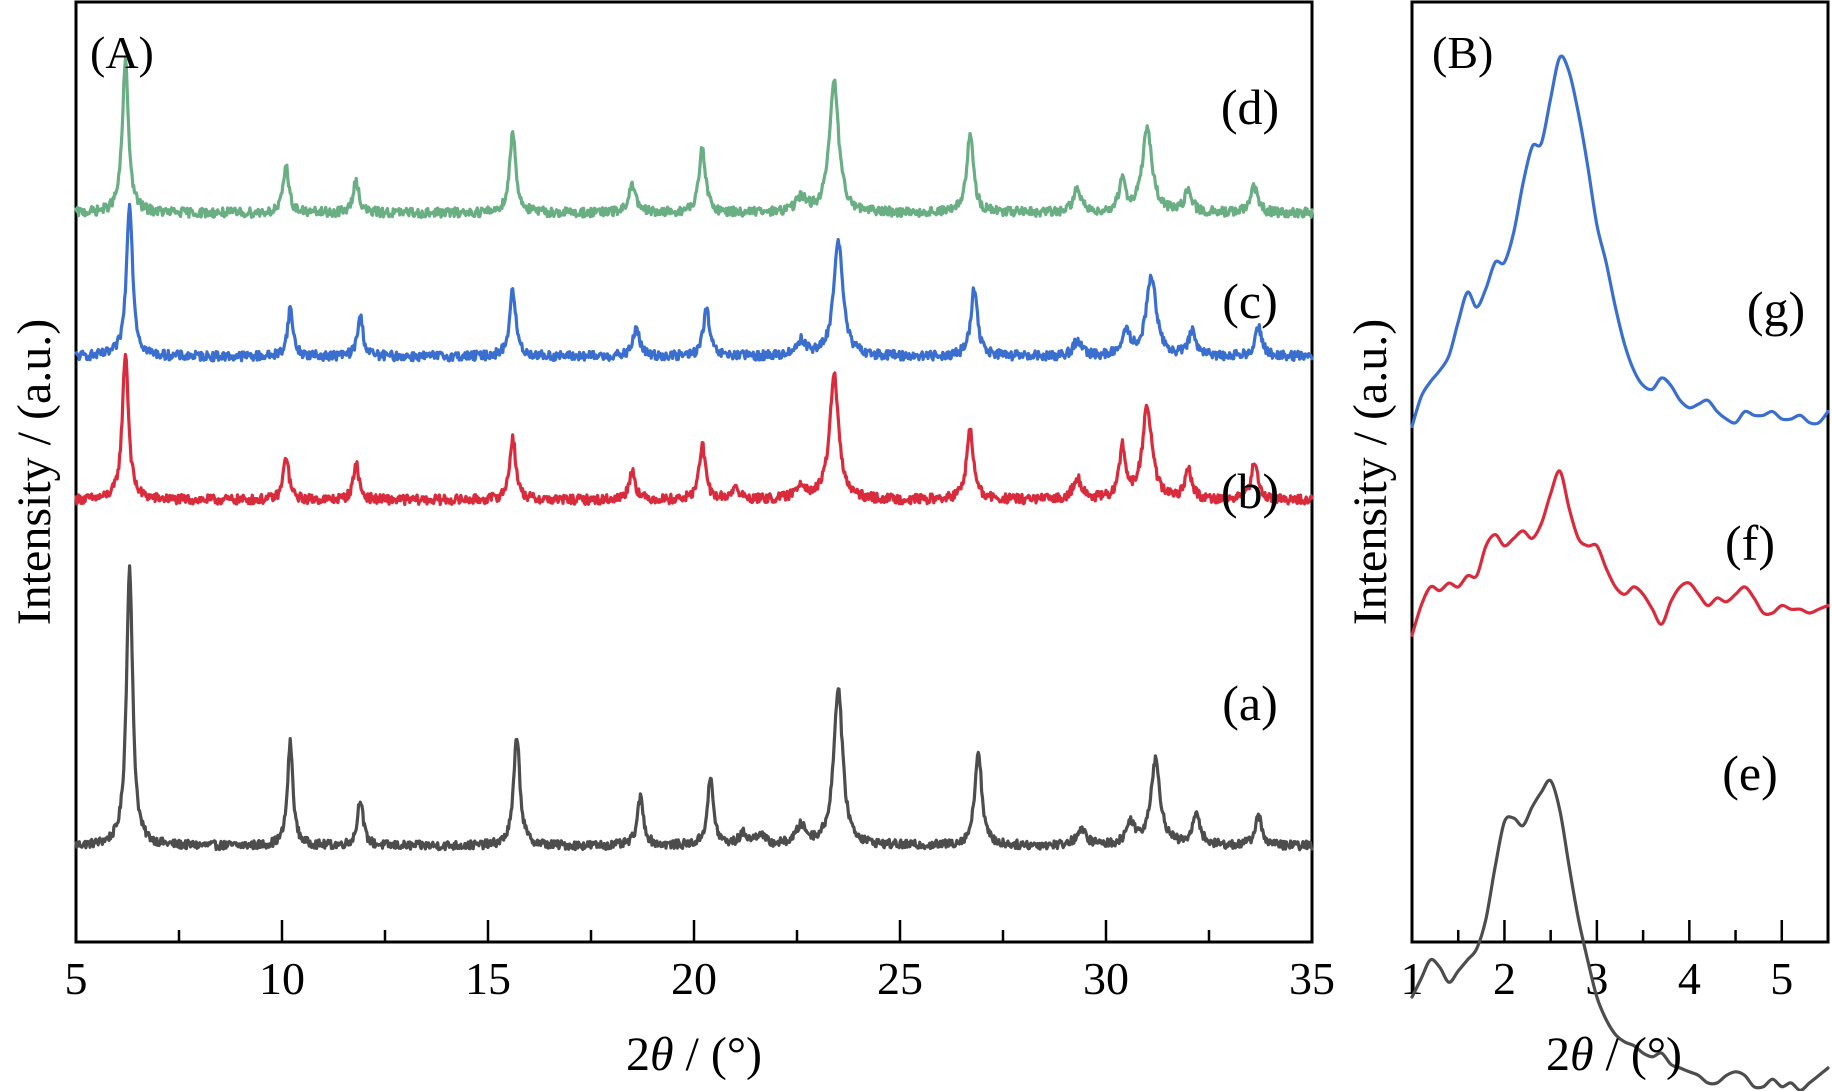 The width and height of the screenshot is (1832, 1091). I want to click on series-line-e, so click(1620, 934).